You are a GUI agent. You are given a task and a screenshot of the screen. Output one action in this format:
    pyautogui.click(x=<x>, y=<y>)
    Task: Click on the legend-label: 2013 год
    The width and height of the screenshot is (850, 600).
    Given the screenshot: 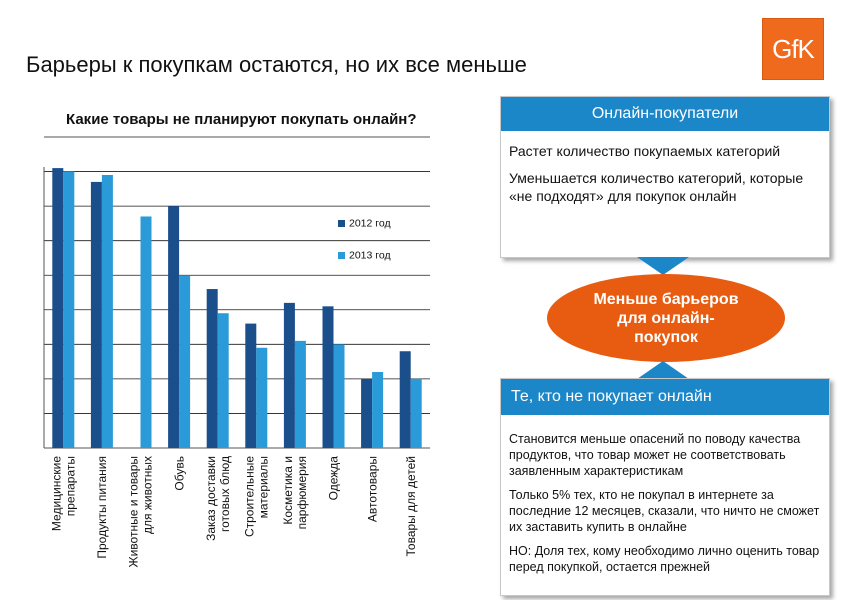 What is the action you would take?
    pyautogui.click(x=370, y=256)
    